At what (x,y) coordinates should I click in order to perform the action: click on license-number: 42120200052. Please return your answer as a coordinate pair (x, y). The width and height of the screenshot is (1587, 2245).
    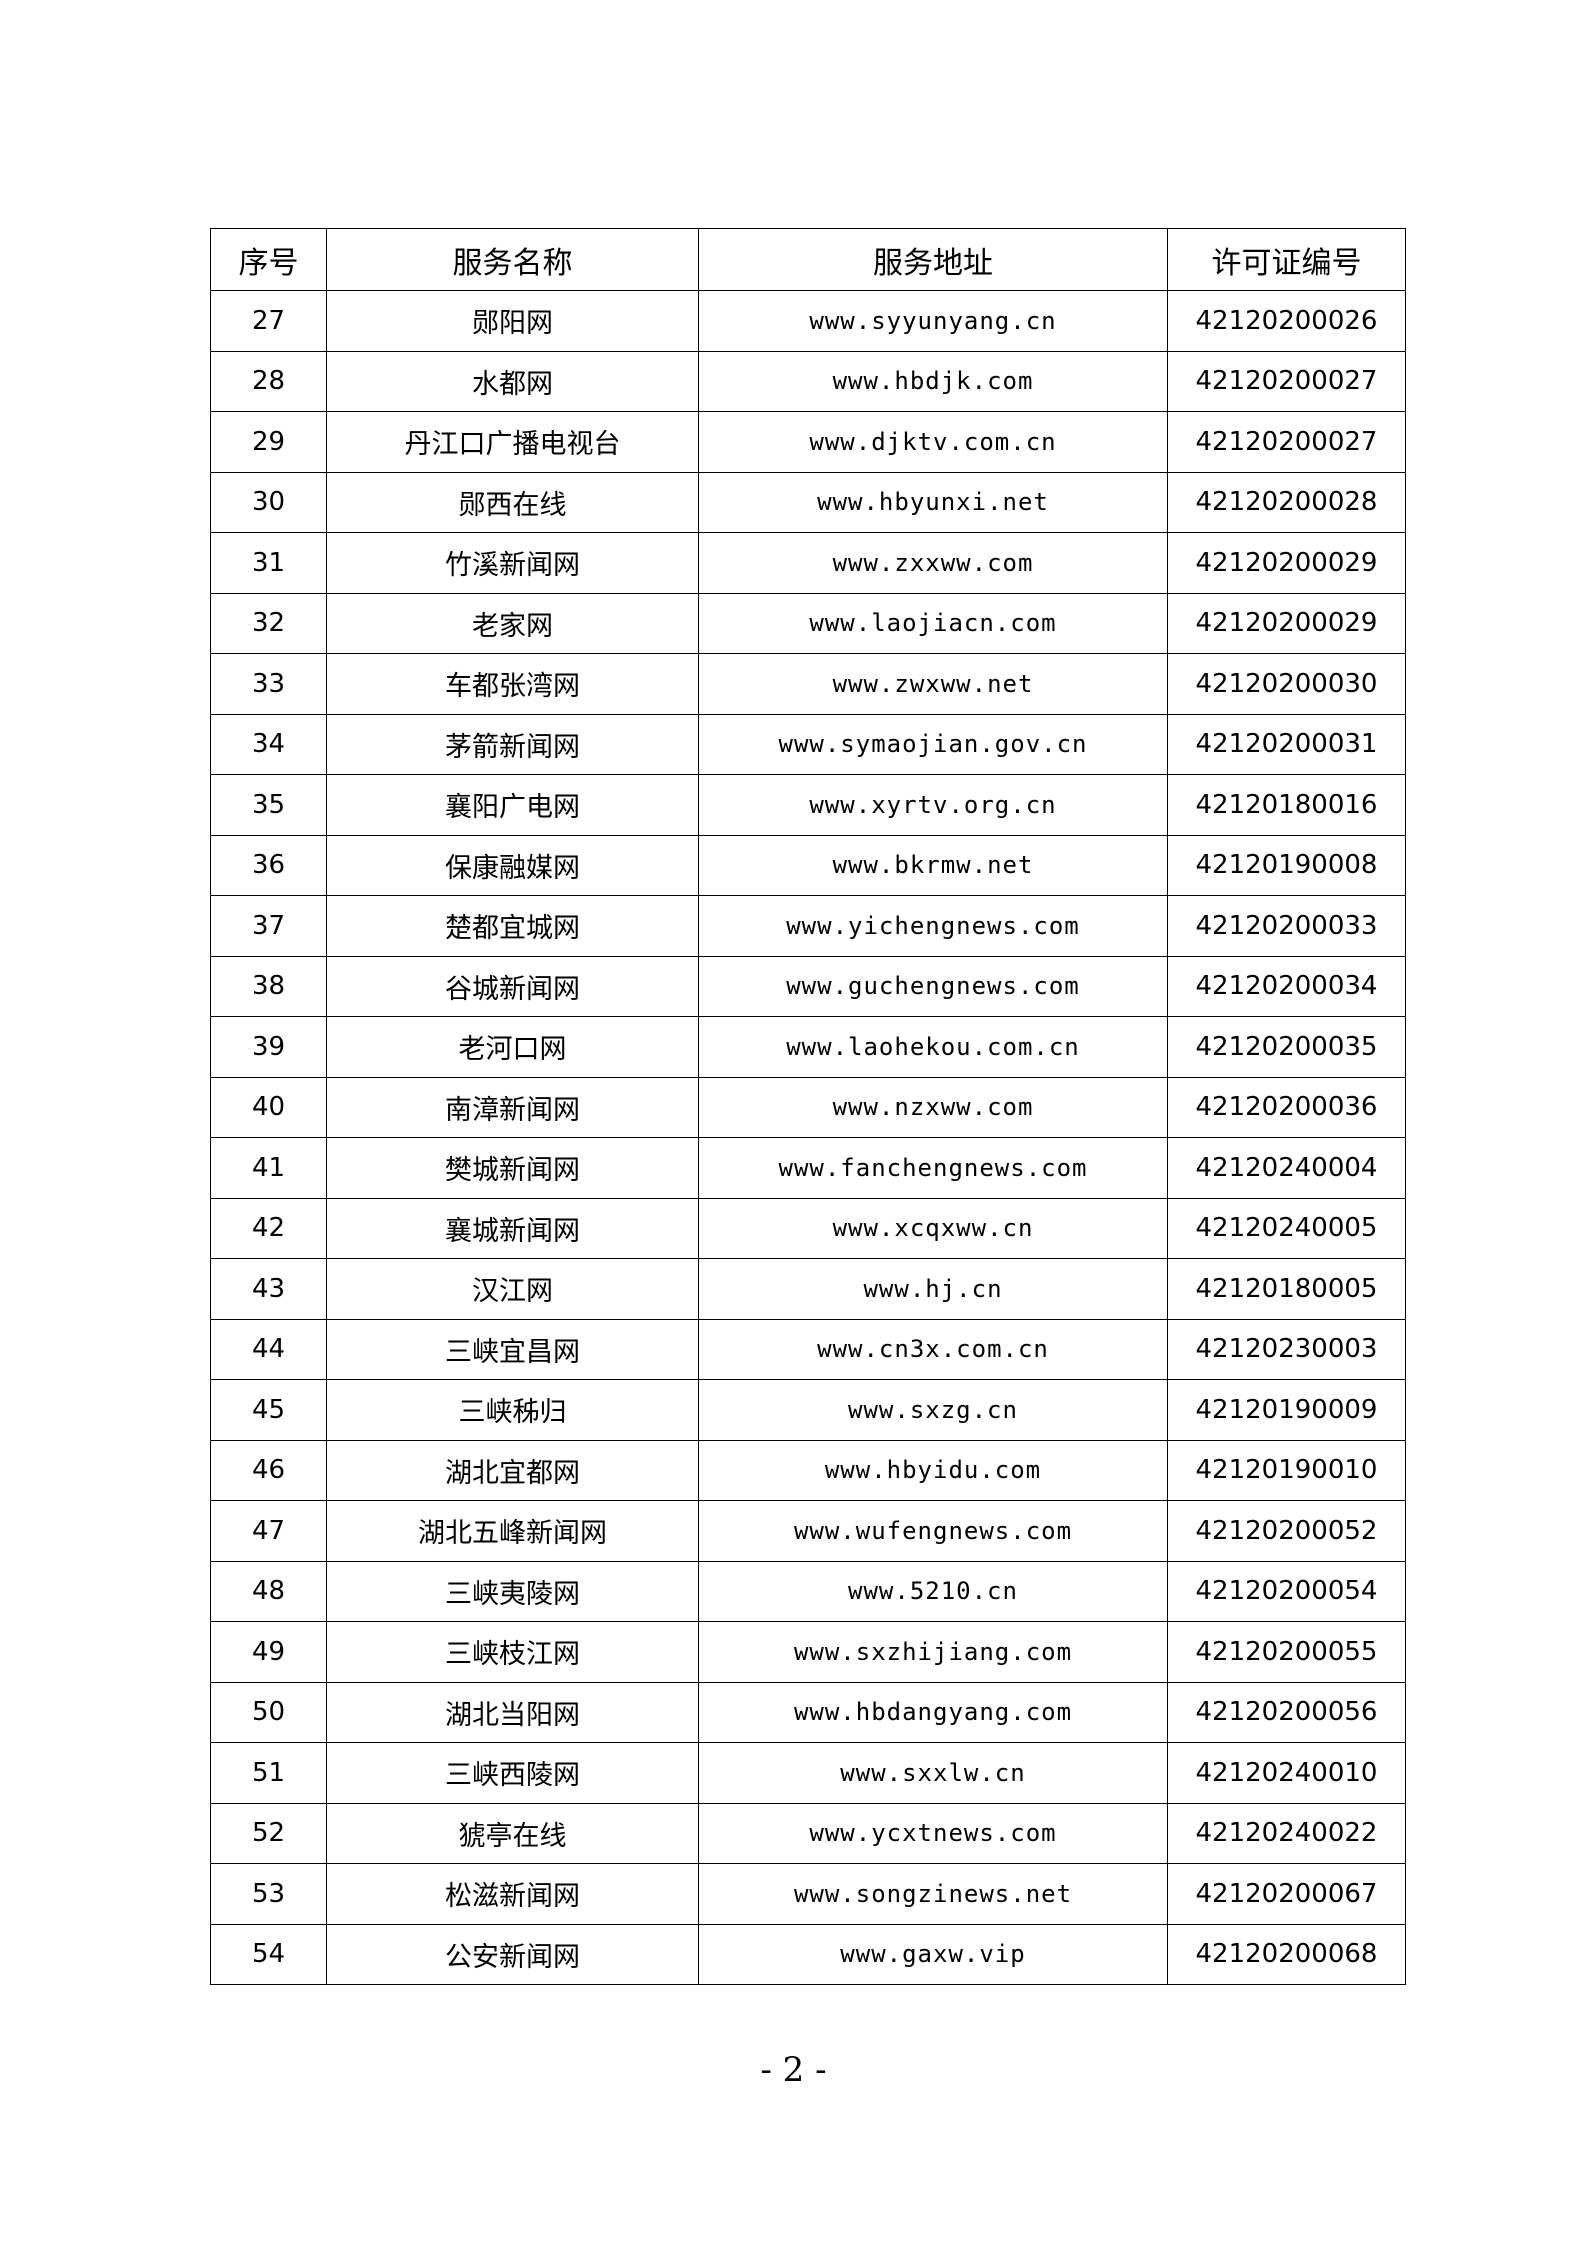
    Looking at the image, I should click on (1286, 1531).